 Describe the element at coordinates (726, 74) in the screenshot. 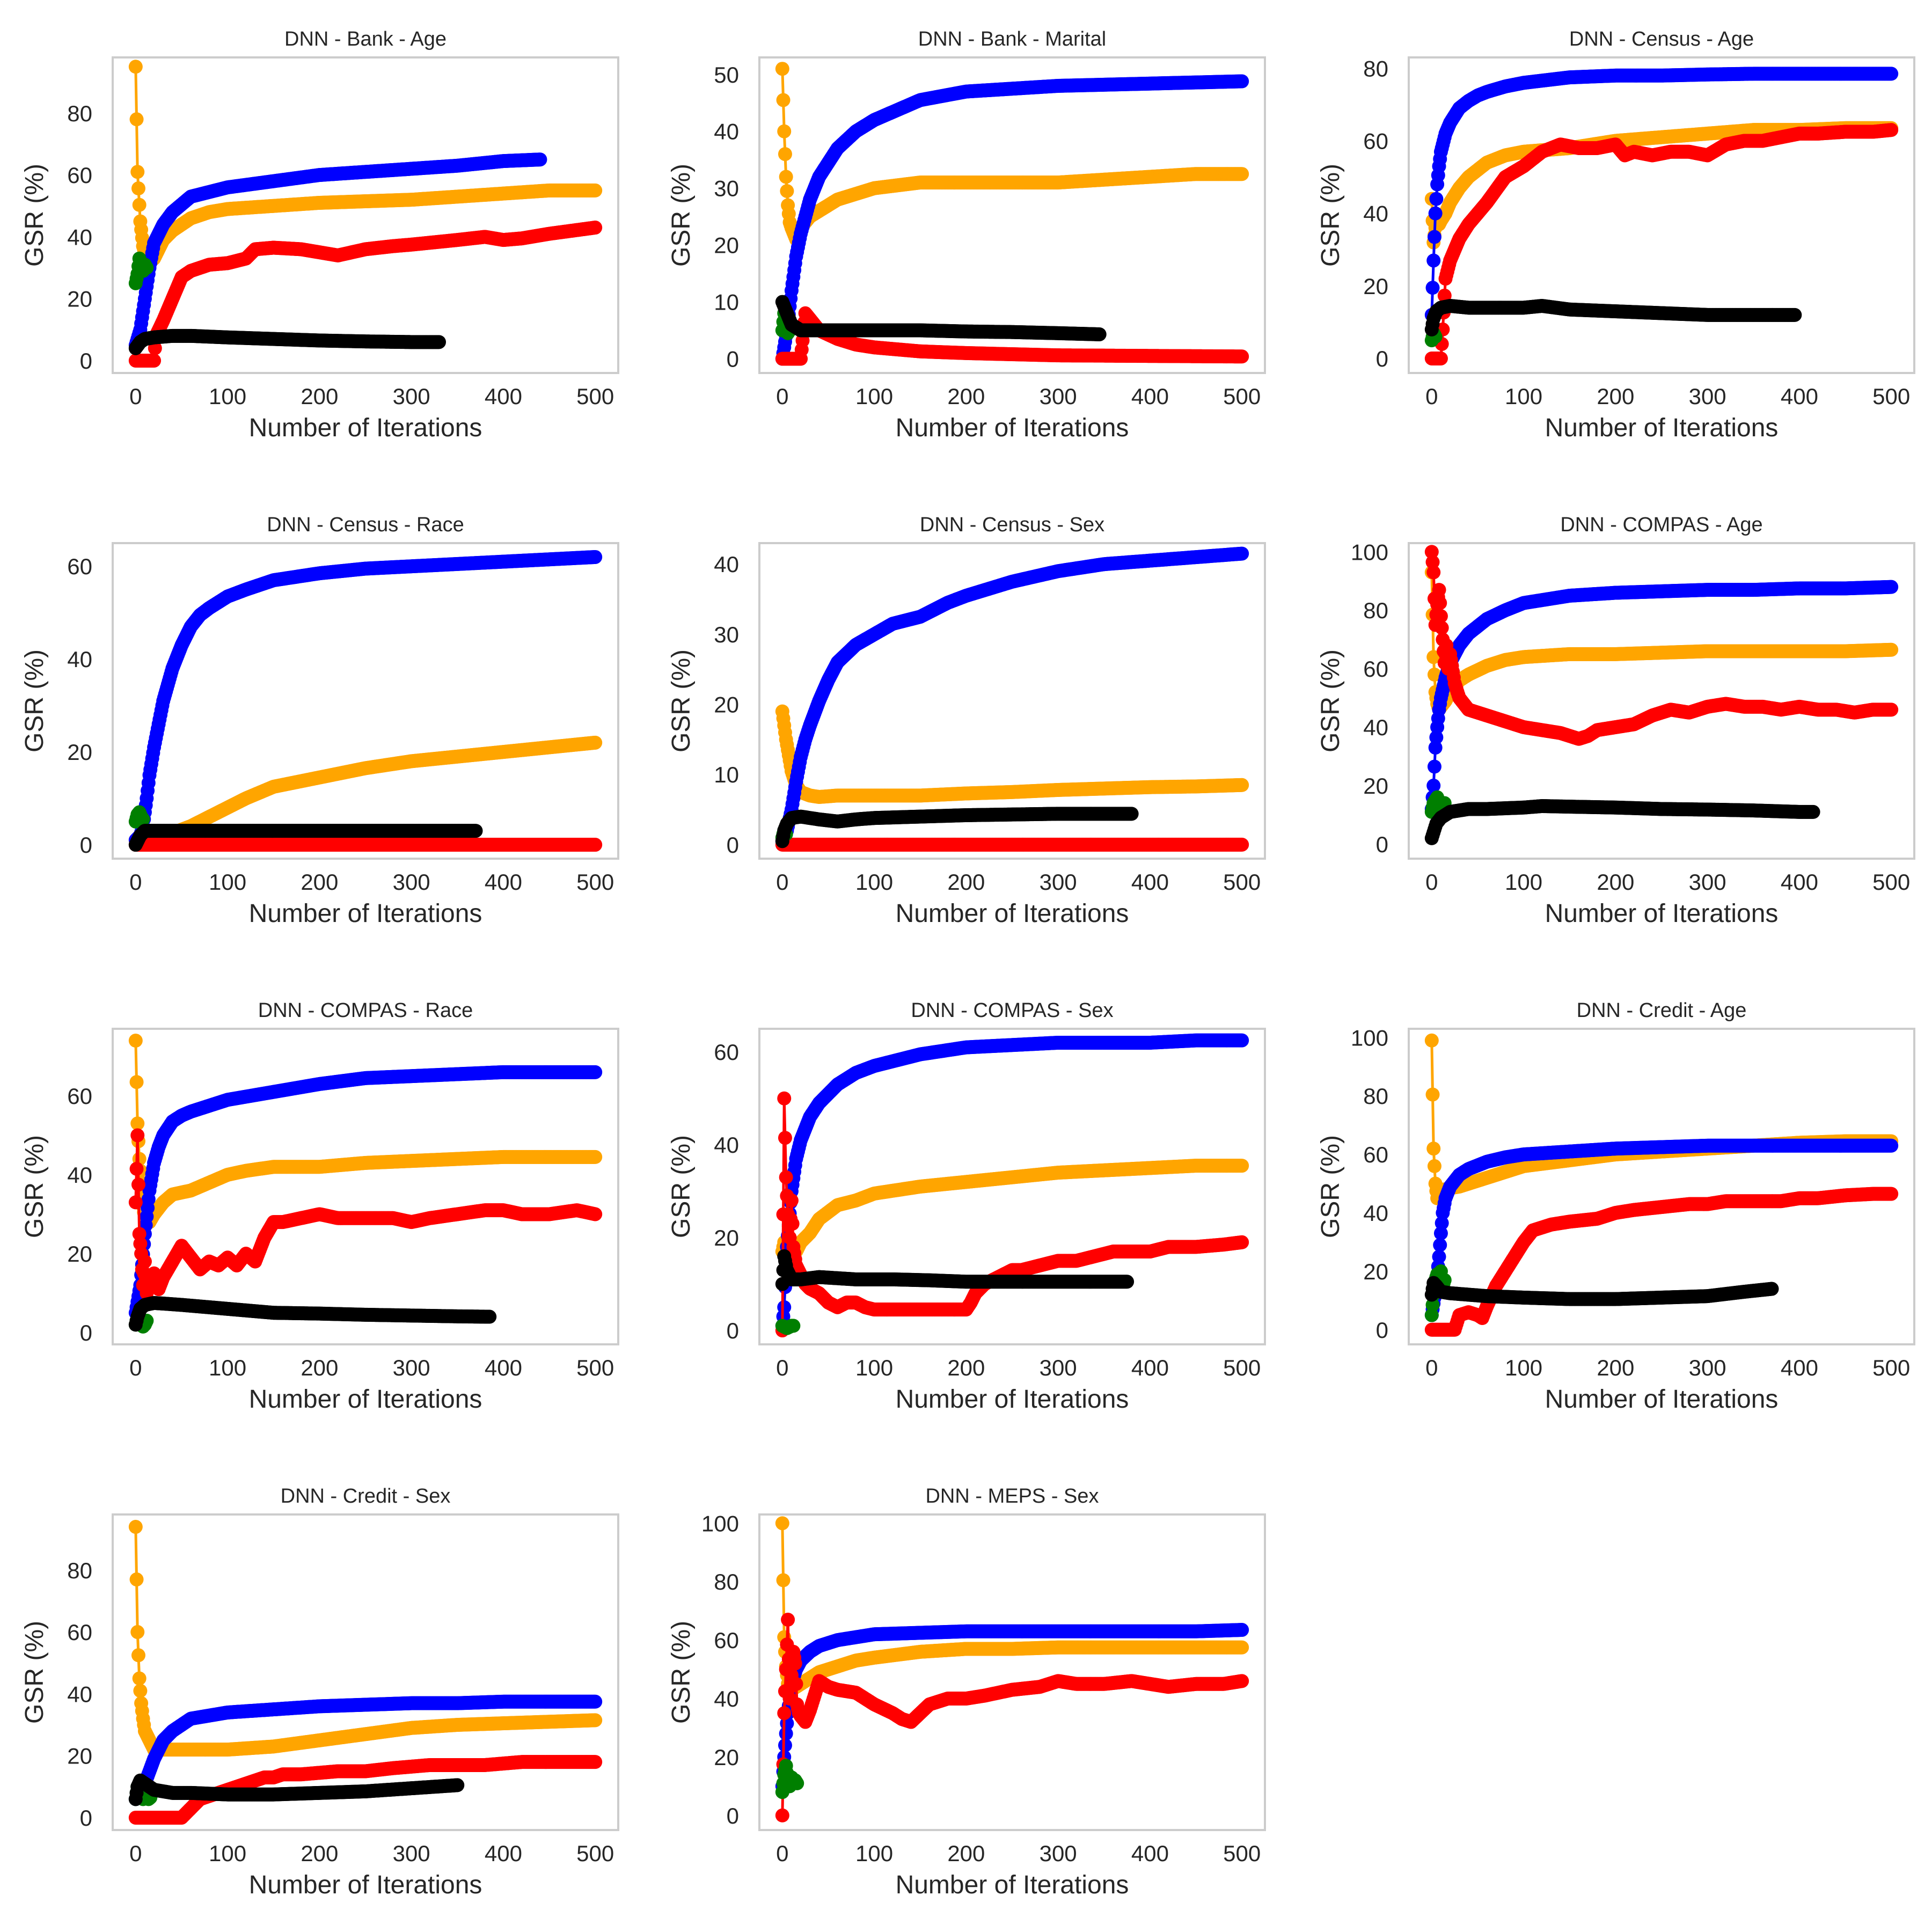

I see `y-tick-label: 50` at that location.